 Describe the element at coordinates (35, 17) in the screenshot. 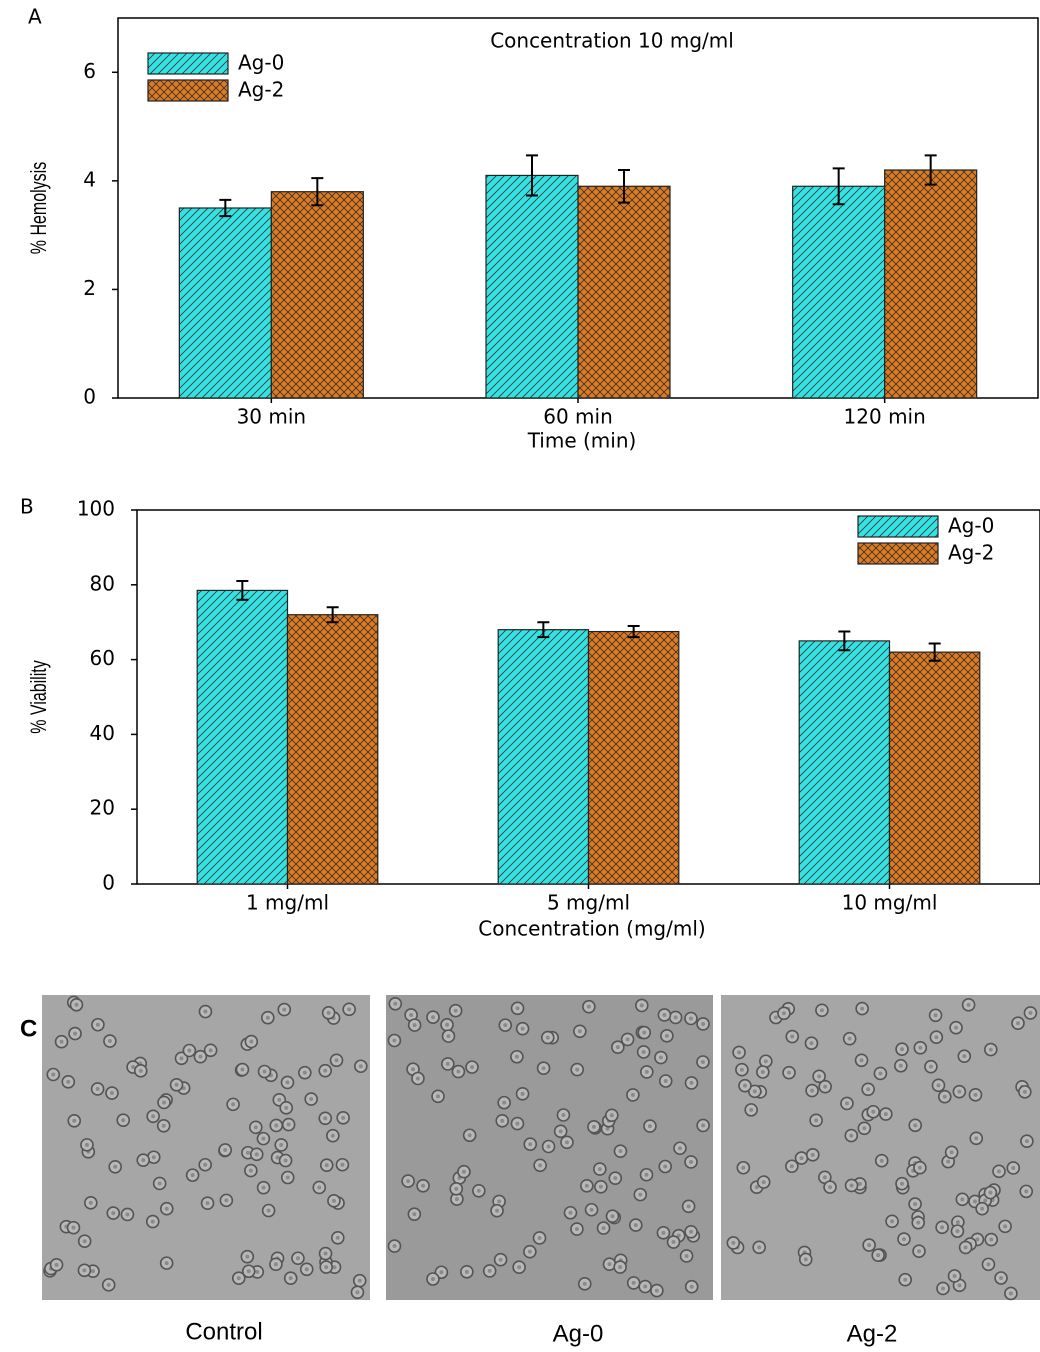

I see `panel-label: A` at that location.